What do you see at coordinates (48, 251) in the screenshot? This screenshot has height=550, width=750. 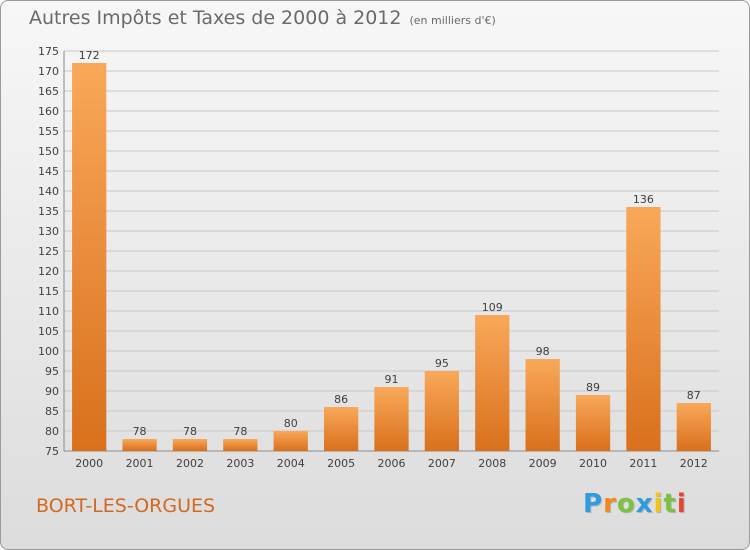 I see `y-tick-label-125: 125` at bounding box center [48, 251].